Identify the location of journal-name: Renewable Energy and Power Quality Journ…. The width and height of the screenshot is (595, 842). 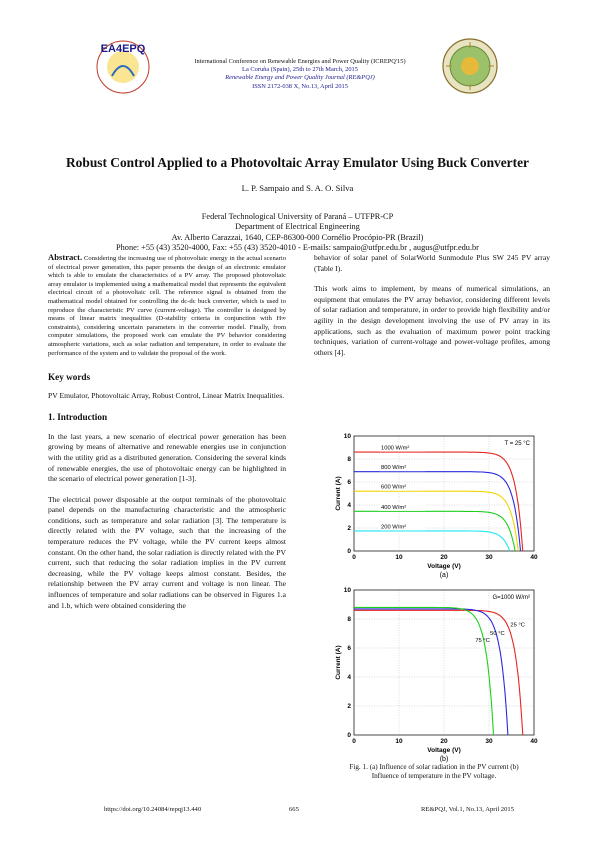
(300, 78).